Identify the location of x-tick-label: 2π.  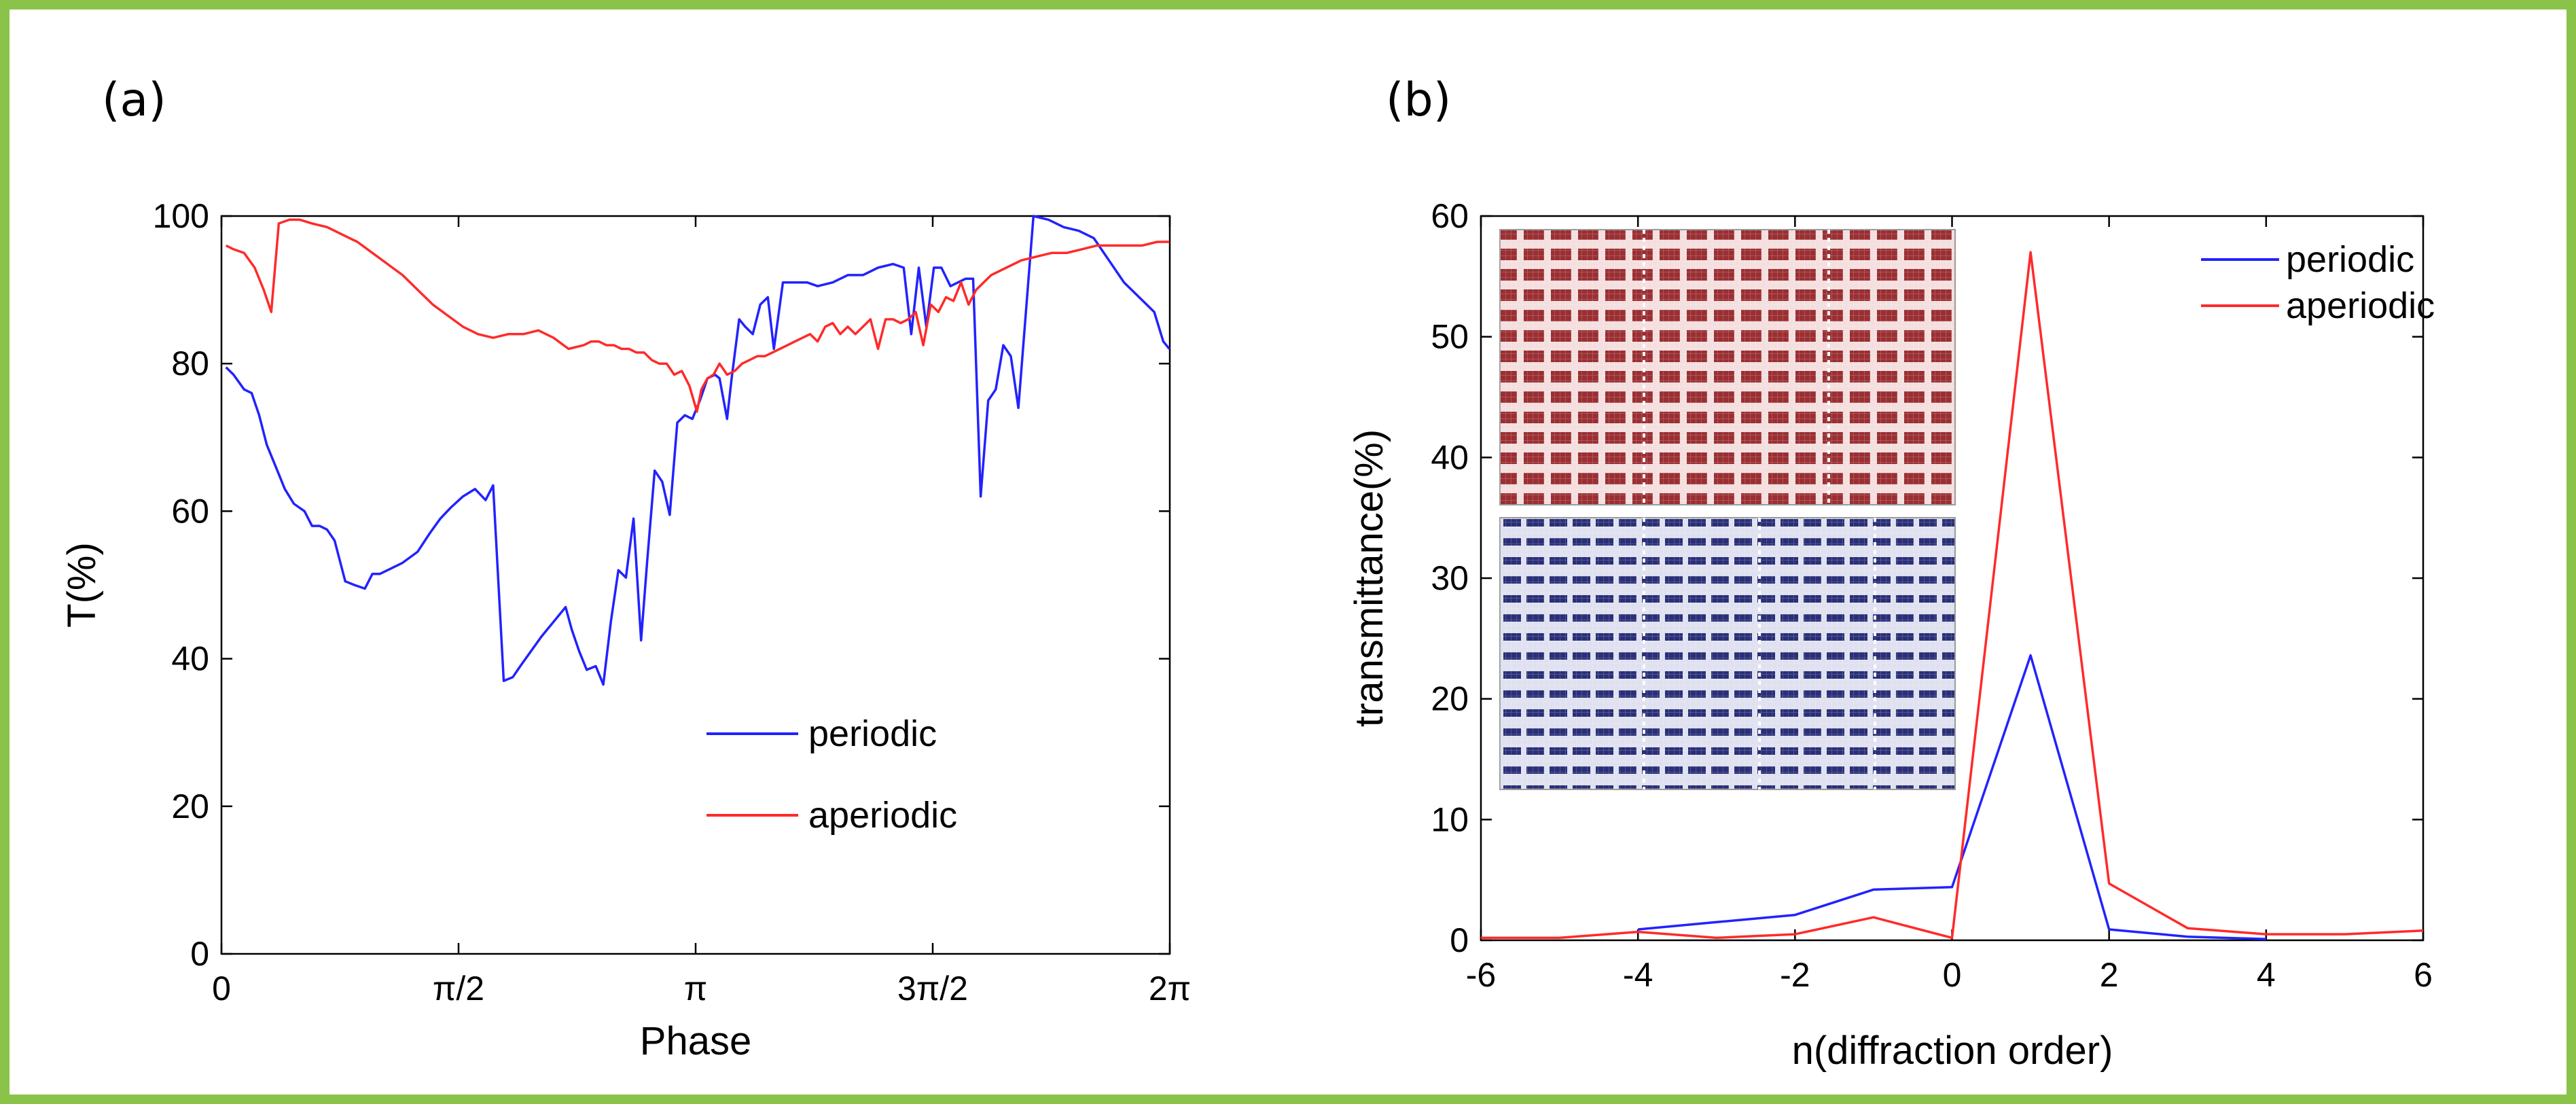
(1170, 988).